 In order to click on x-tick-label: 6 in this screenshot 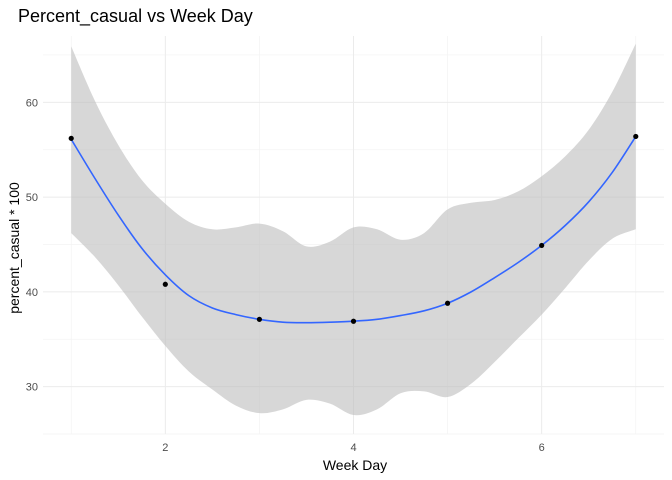, I will do `click(542, 448)`.